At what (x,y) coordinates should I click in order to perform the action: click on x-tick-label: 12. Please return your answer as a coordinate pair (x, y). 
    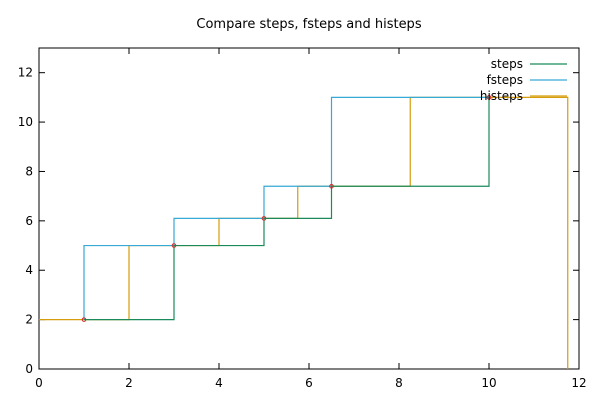
    Looking at the image, I should click on (578, 383).